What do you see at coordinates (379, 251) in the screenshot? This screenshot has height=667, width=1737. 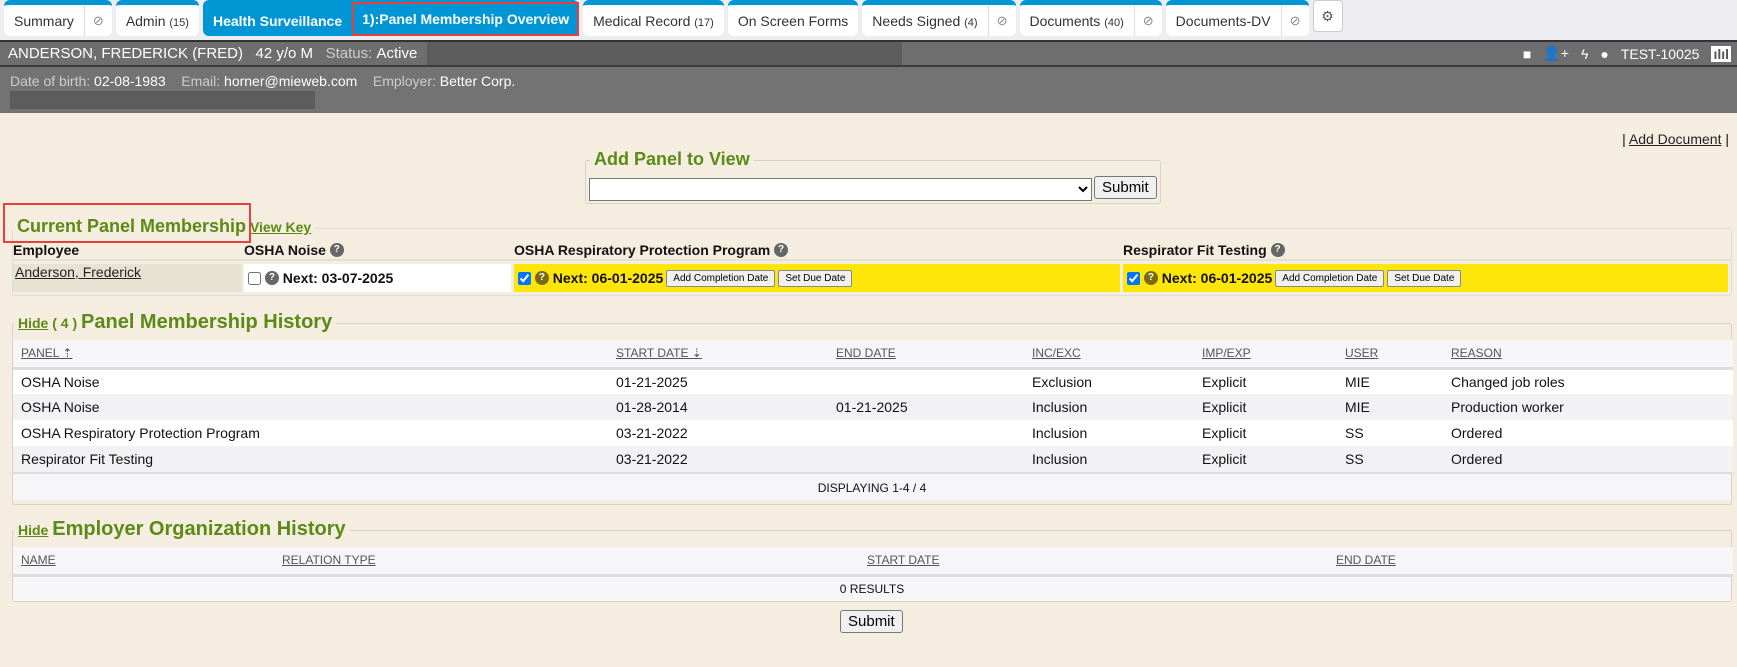 I see `panel-column-header: OSHA Noise ?` at bounding box center [379, 251].